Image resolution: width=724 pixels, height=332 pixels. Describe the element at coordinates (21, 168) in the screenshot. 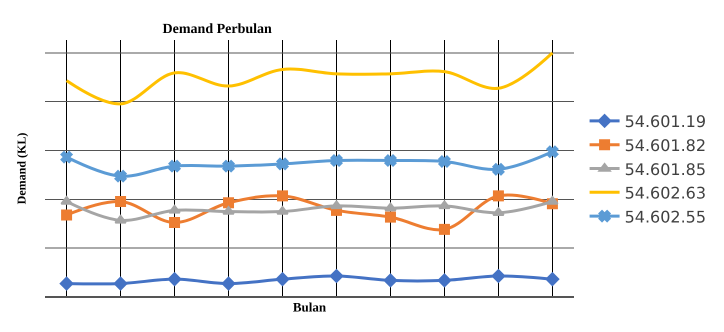

I see `y-axis-title: Demand (KL)` at that location.